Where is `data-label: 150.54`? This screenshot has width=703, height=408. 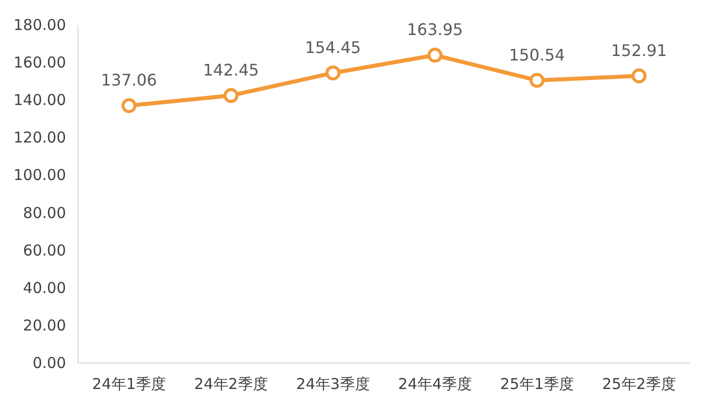 data-label: 150.54 is located at coordinates (537, 54).